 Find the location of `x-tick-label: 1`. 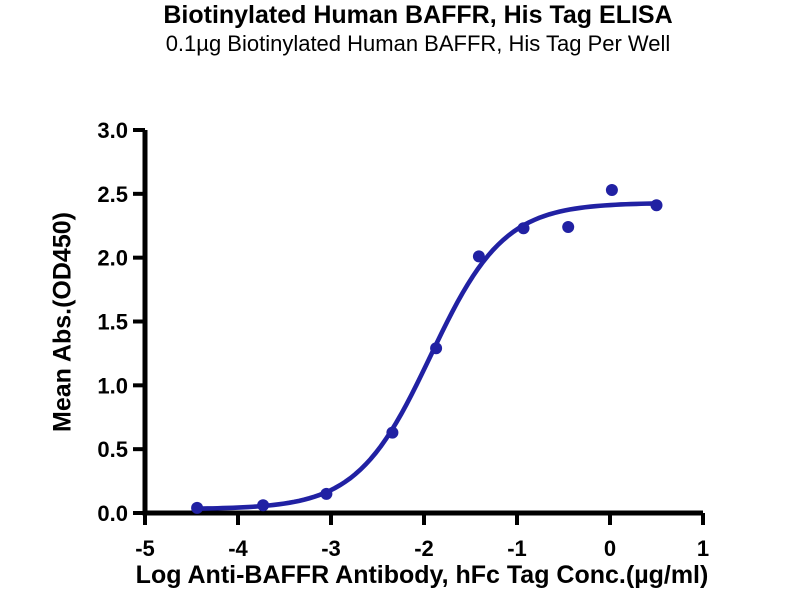

x-tick-label: 1 is located at coordinates (703, 548).